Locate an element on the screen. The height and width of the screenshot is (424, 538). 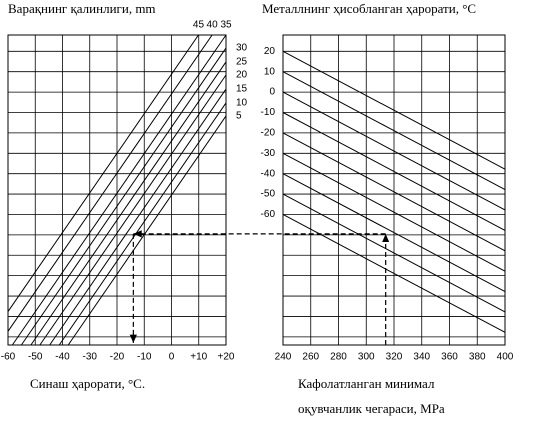
y-tick-label: -30 is located at coordinates (268, 153).